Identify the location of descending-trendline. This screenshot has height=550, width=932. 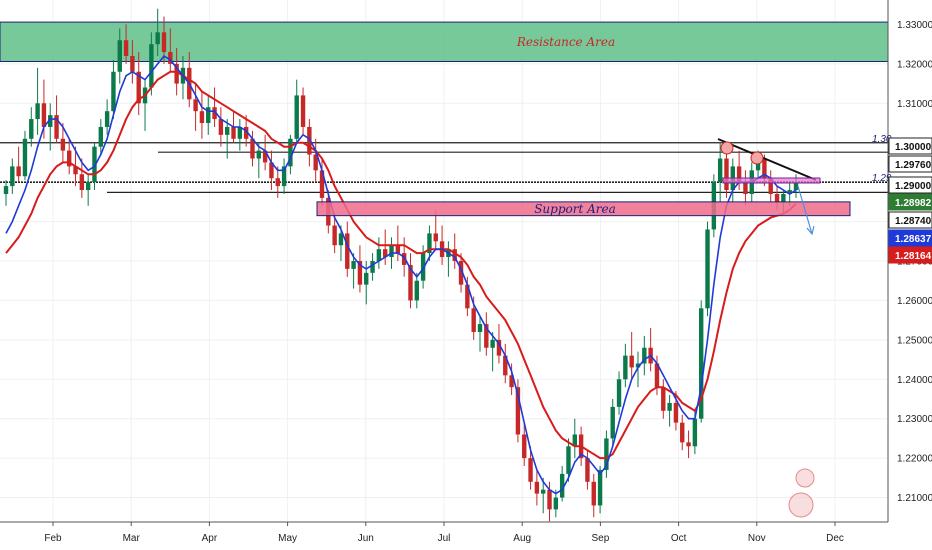
(767, 159).